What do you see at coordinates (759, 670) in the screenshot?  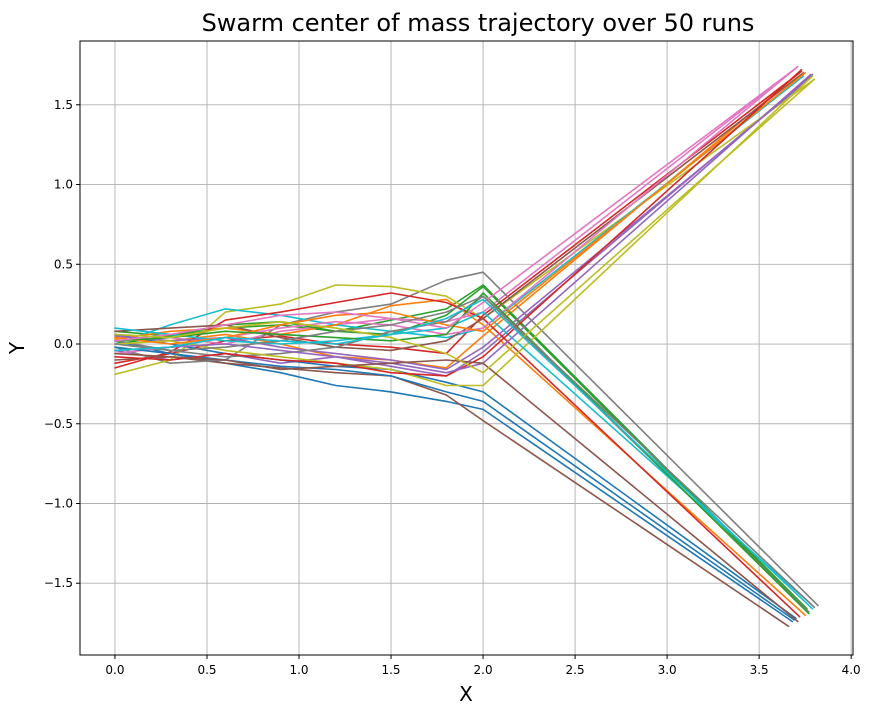 I see `x-tick-label: 3.5` at bounding box center [759, 670].